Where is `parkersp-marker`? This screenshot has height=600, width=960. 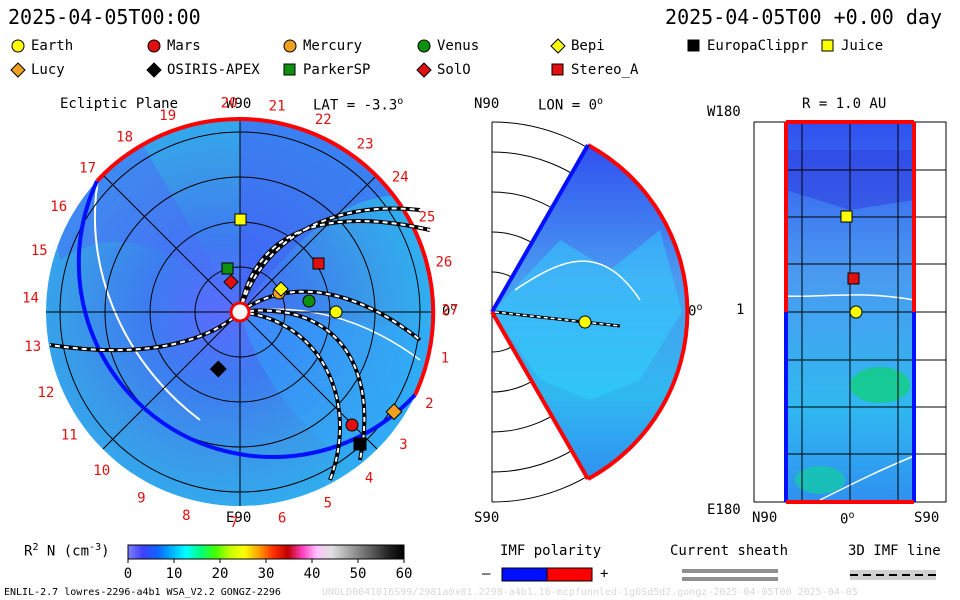
parkersp-marker is located at coordinates (227, 268).